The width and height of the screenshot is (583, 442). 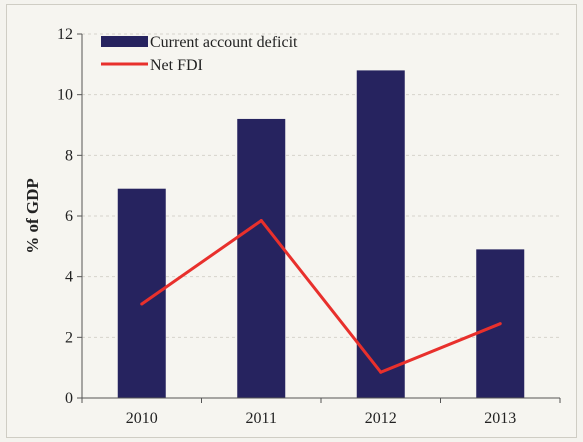 What do you see at coordinates (224, 42) in the screenshot?
I see `legend-label-current-account-deficit: Current account deficit` at bounding box center [224, 42].